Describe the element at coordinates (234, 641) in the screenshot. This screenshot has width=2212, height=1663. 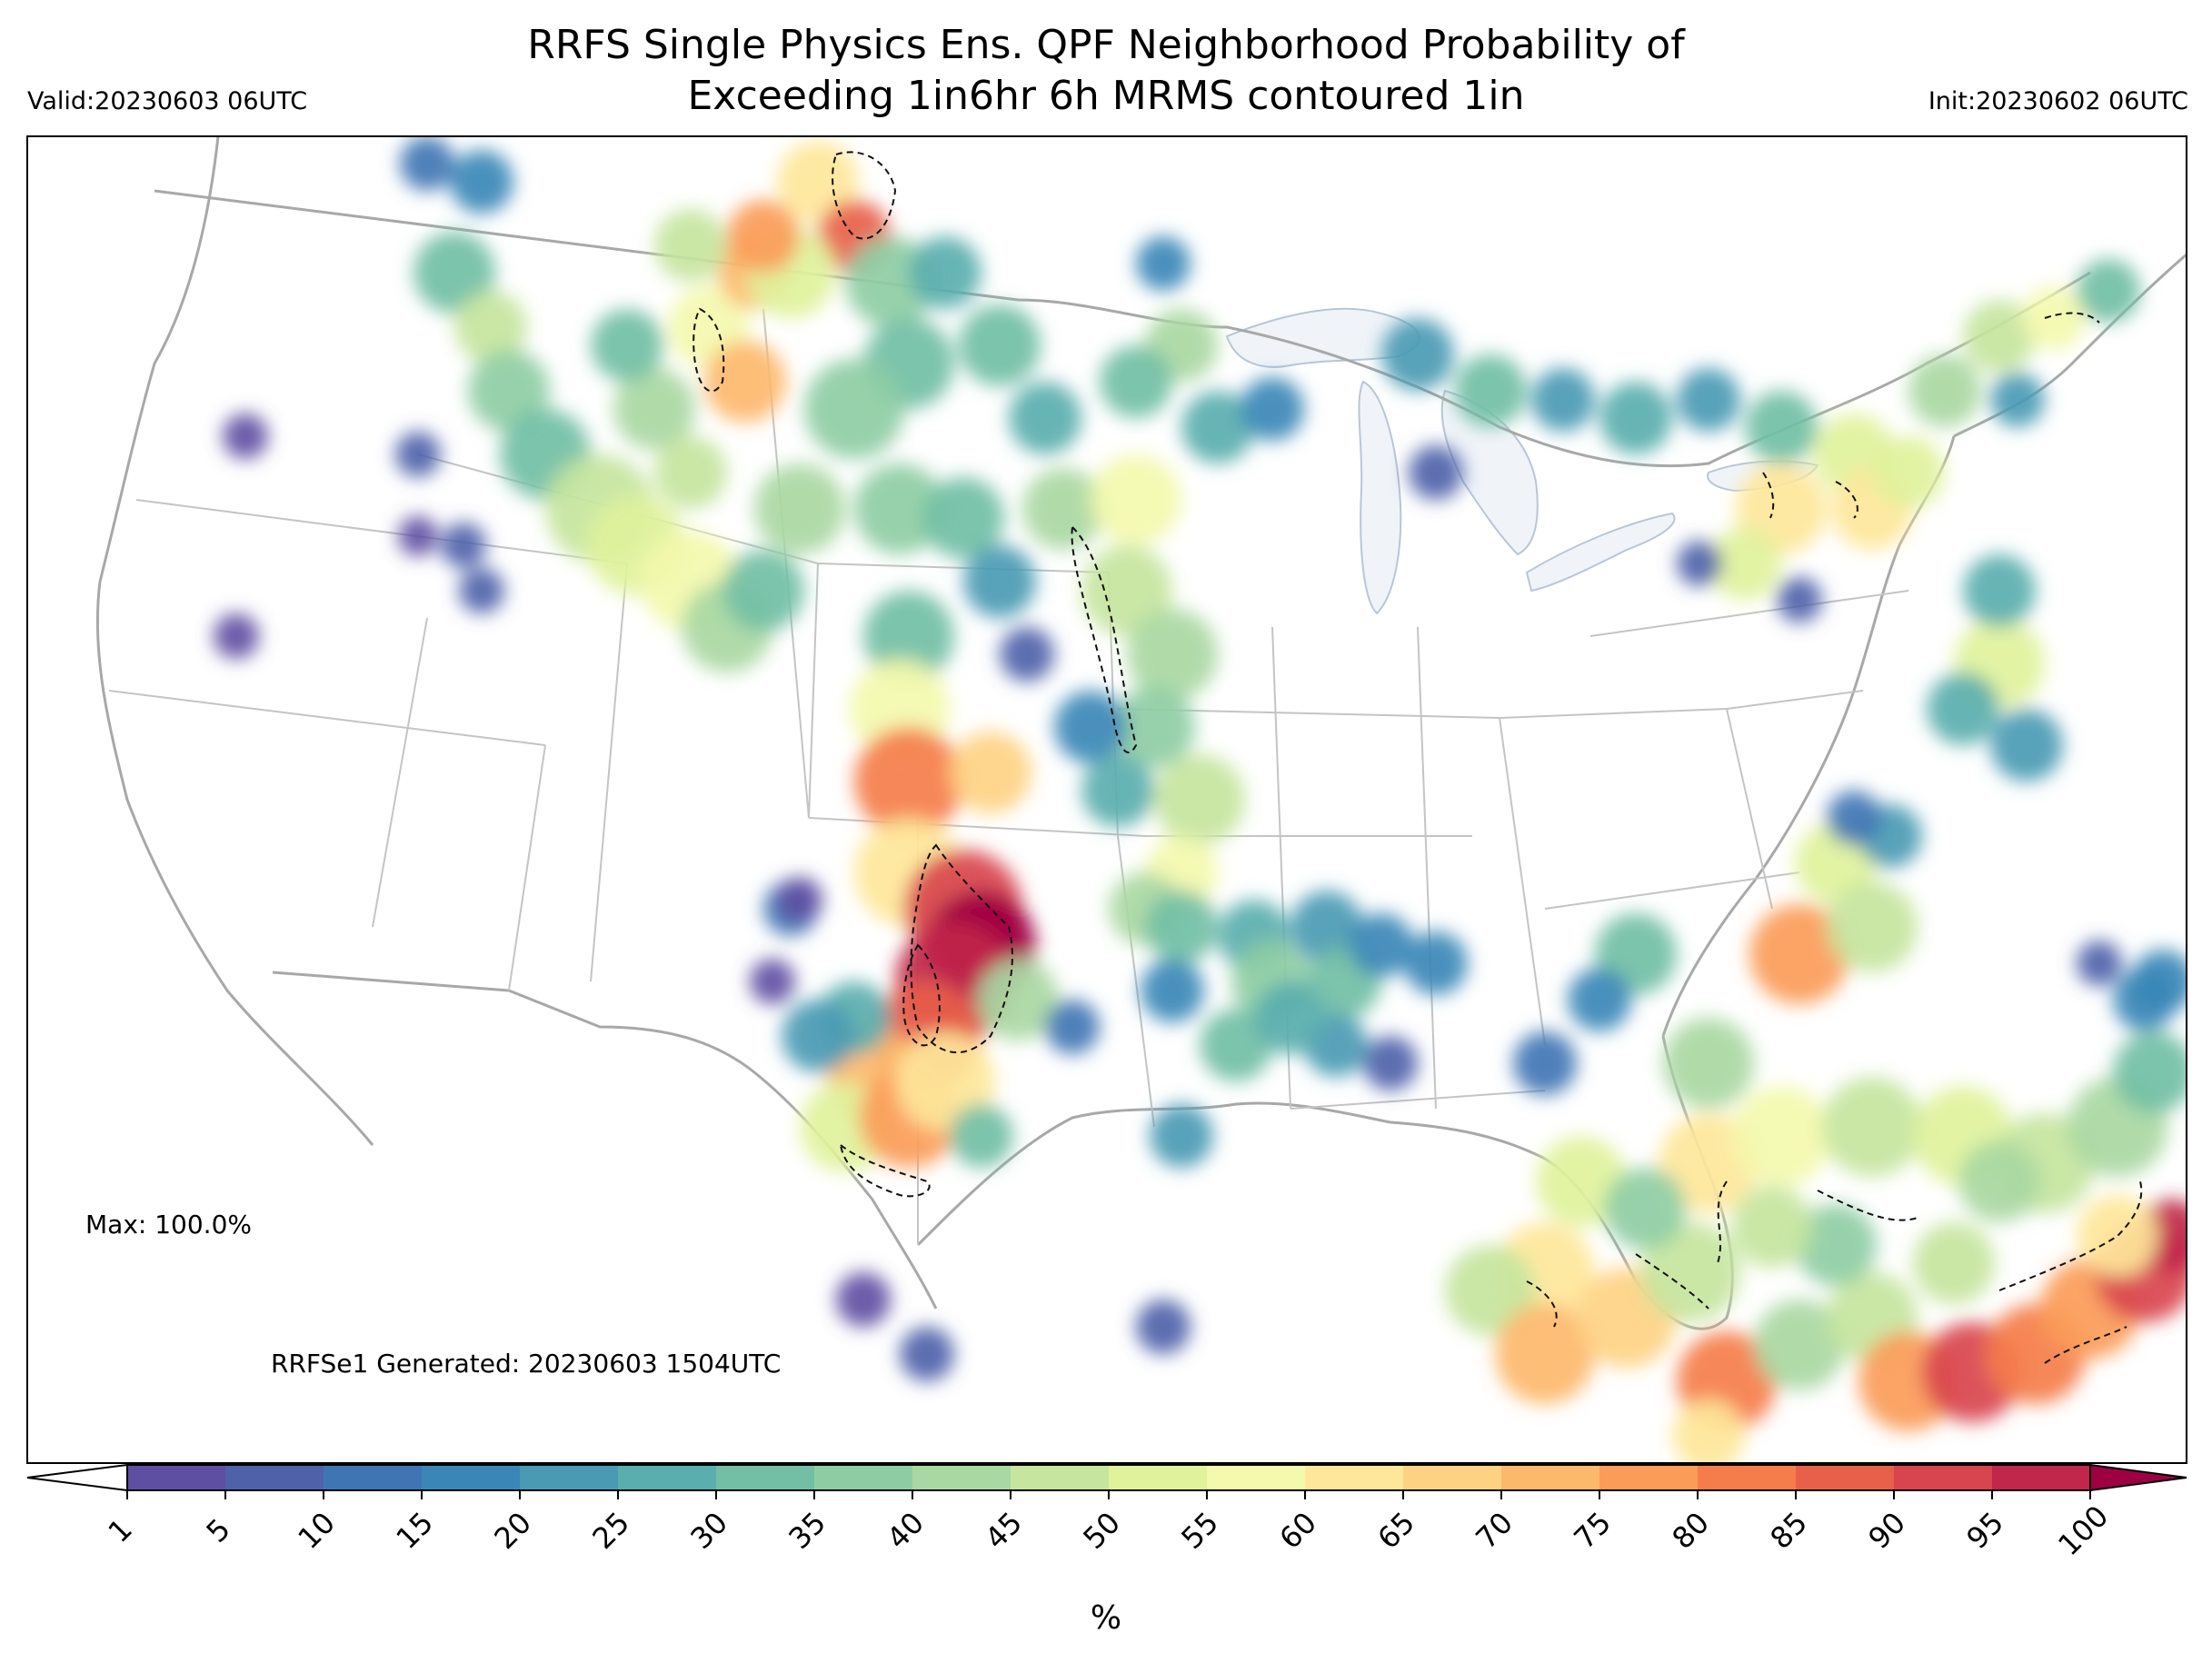
I see `pacific-coast` at that location.